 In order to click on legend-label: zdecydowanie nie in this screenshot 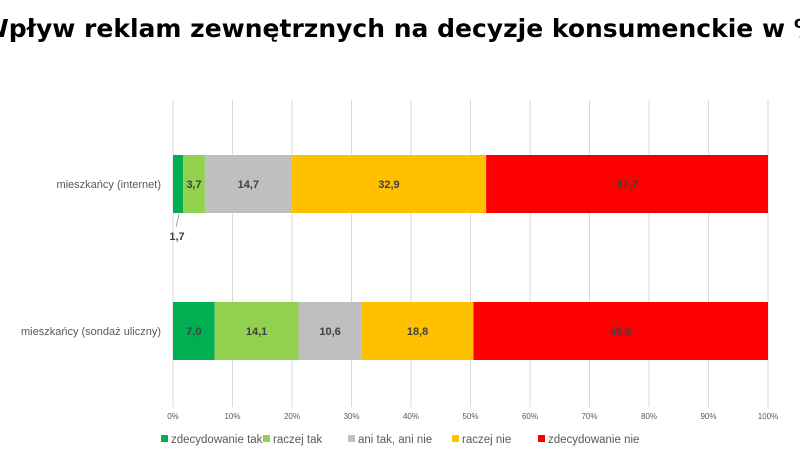, I will do `click(593, 440)`.